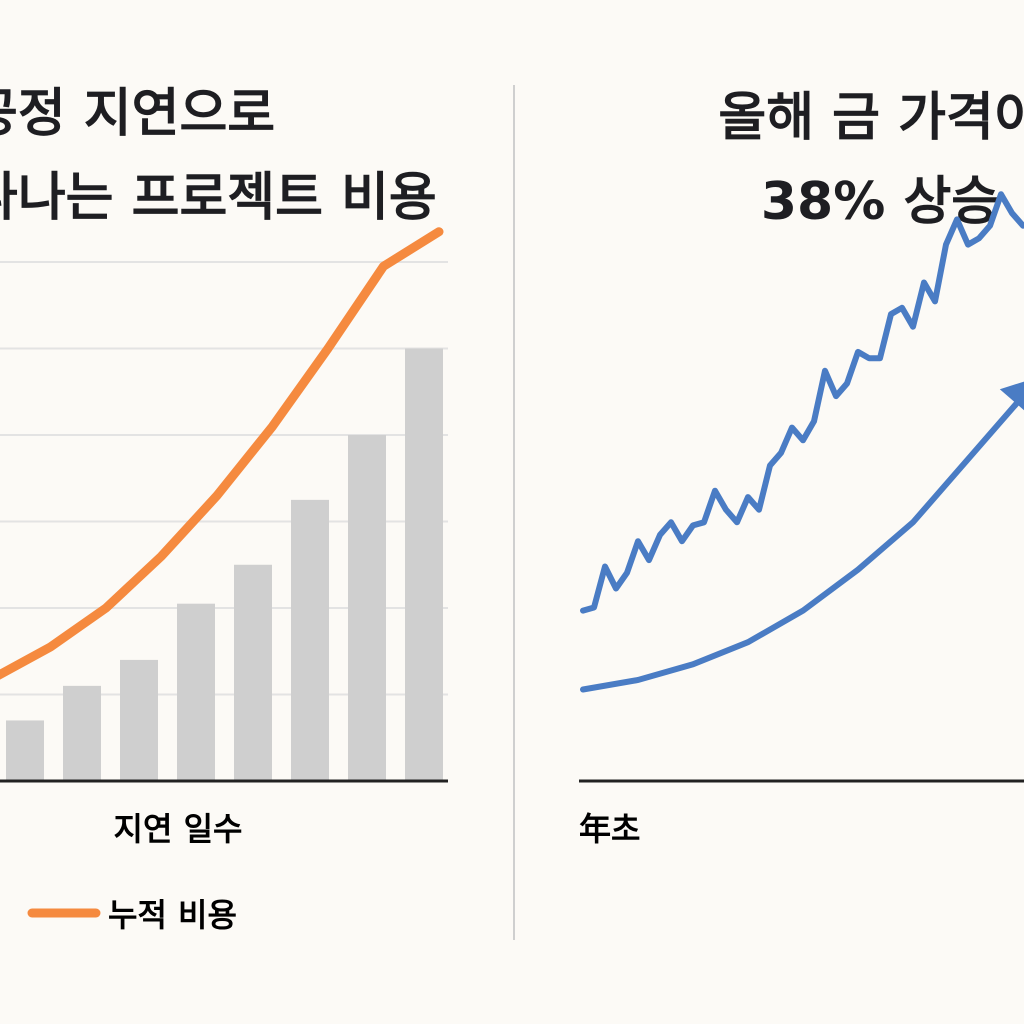 This screenshot has height=1024, width=1024. What do you see at coordinates (138, 114) in the screenshot?
I see `left-title-line-1: 공정 지연으로` at bounding box center [138, 114].